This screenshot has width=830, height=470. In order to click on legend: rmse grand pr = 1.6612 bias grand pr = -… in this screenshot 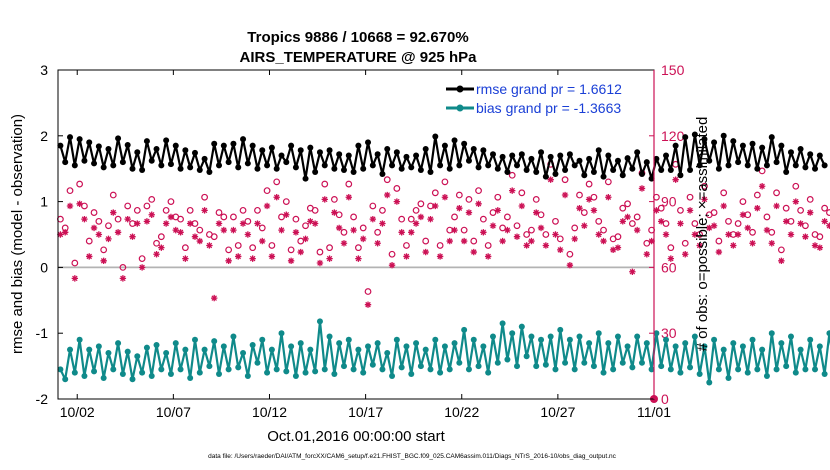, I will do `click(534, 98)`.